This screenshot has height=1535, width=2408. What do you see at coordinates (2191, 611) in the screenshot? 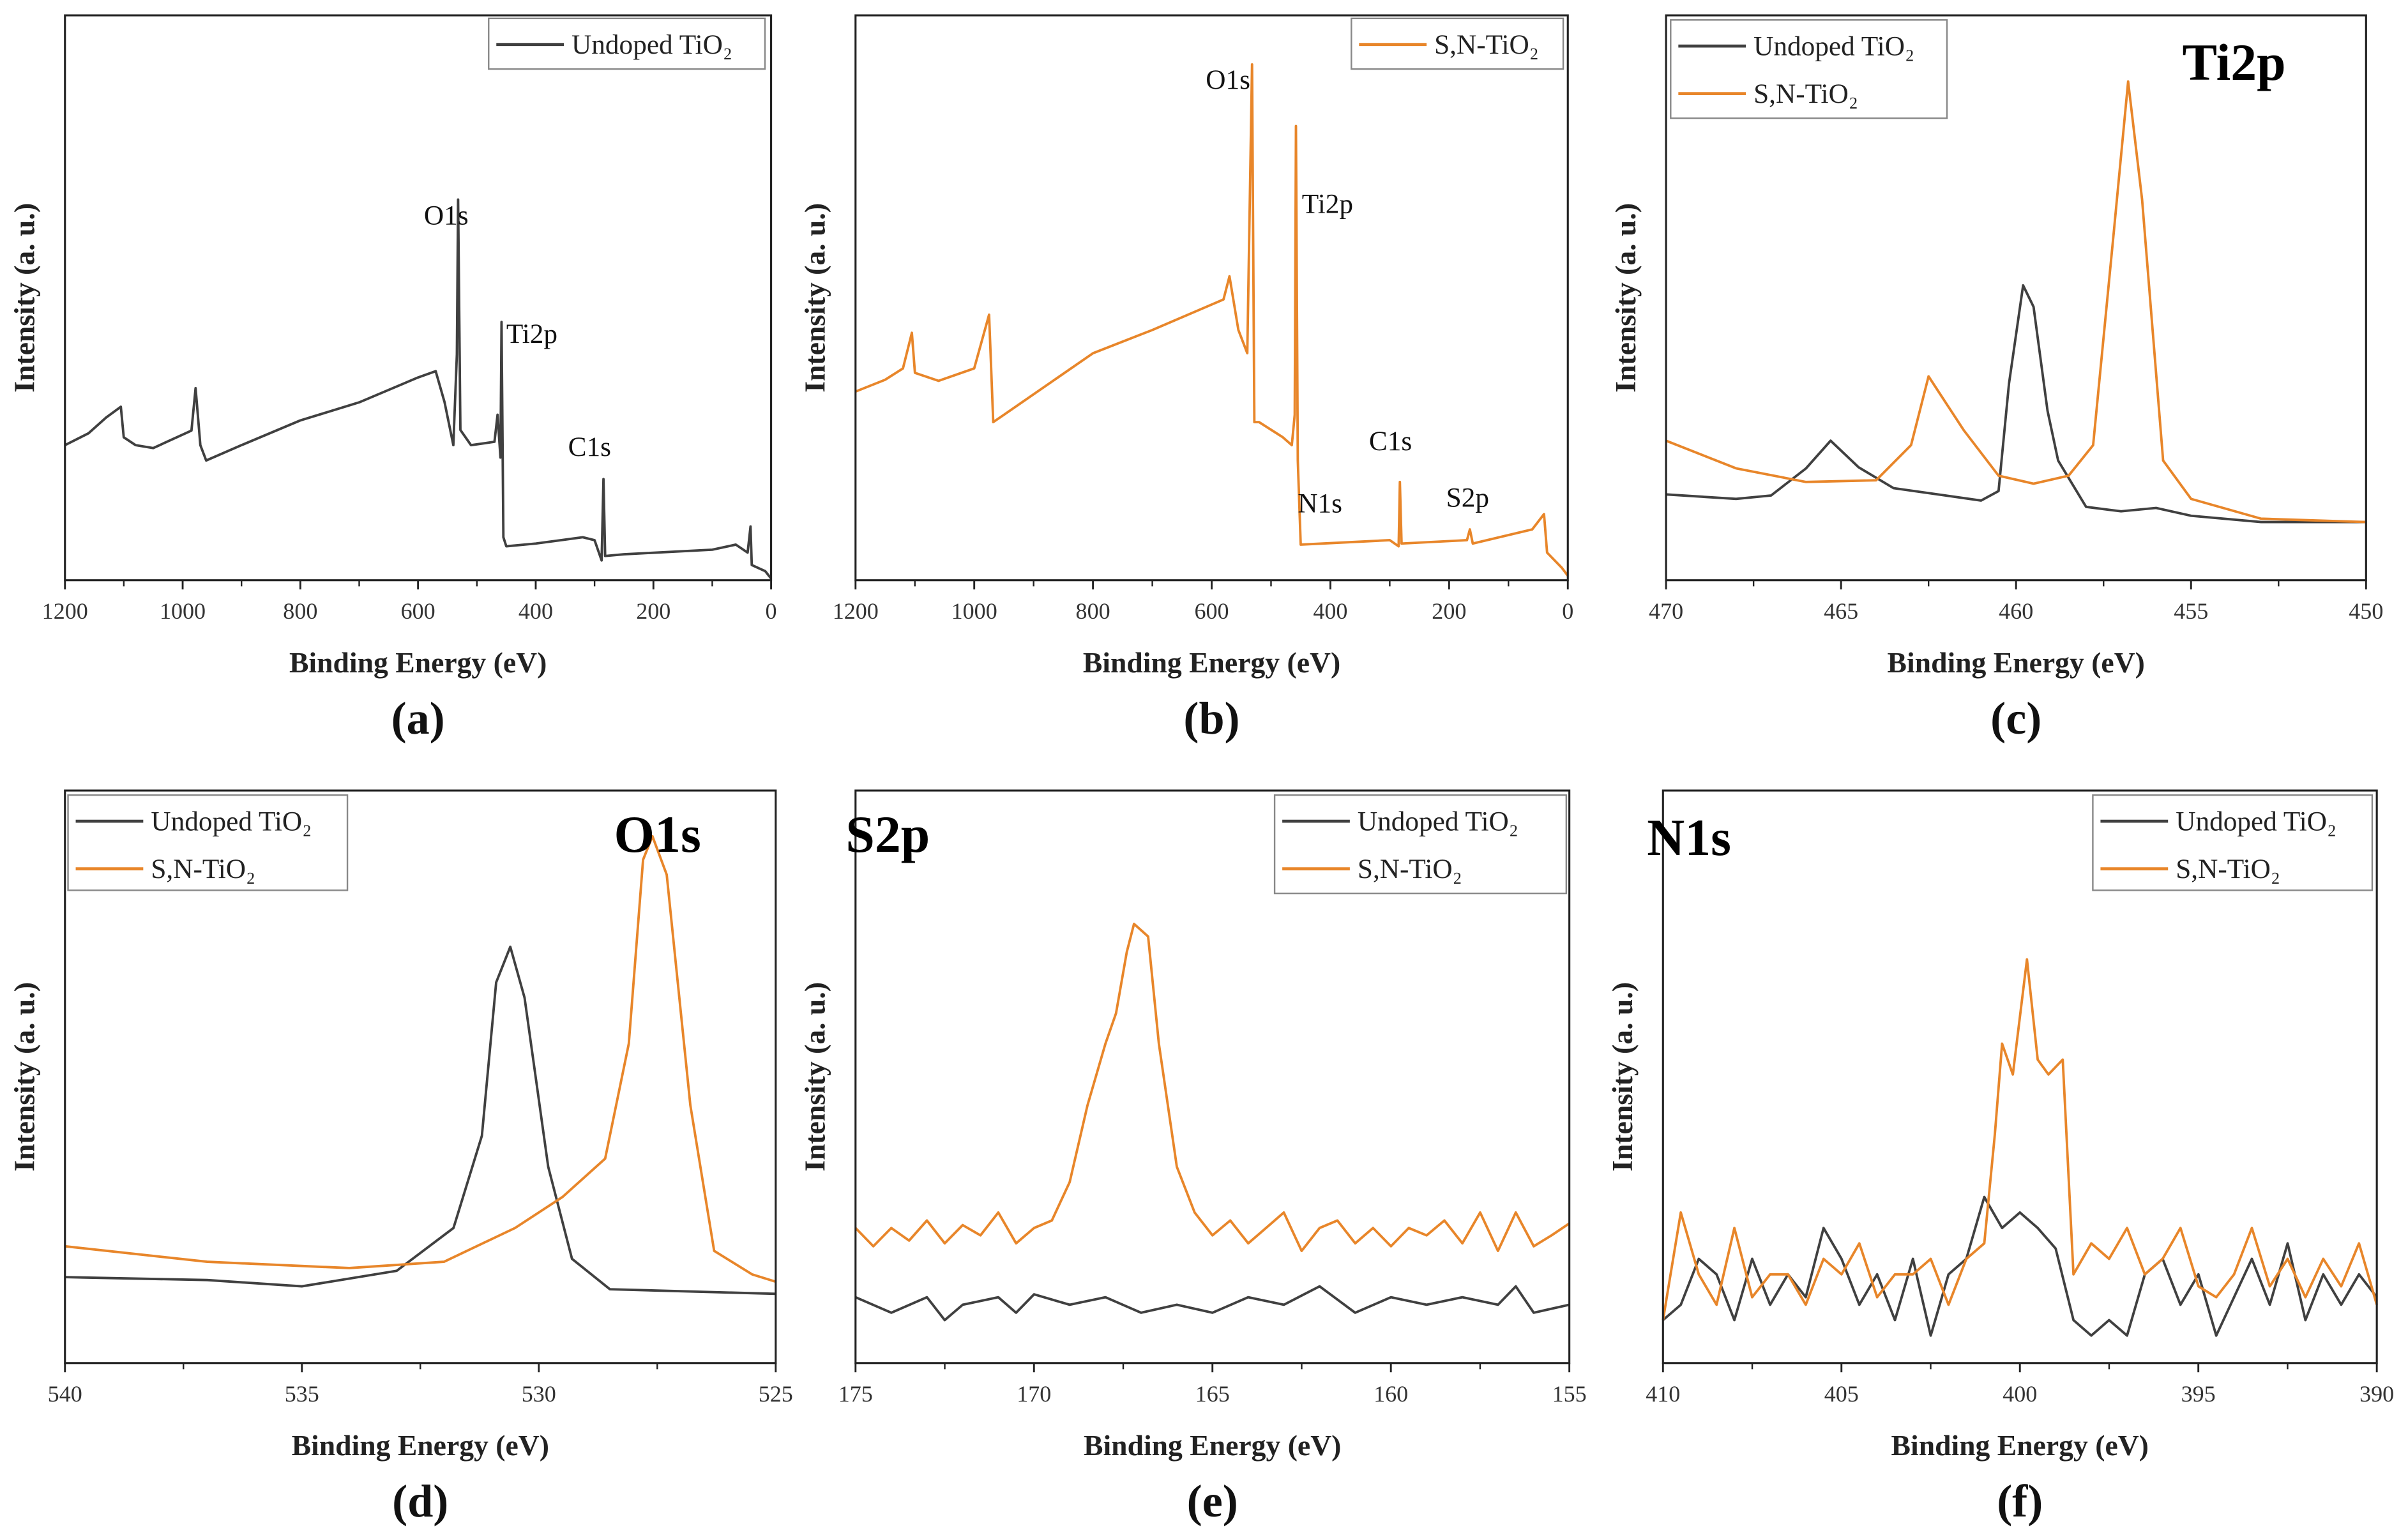
I see `x-tick-label: 455` at bounding box center [2191, 611].